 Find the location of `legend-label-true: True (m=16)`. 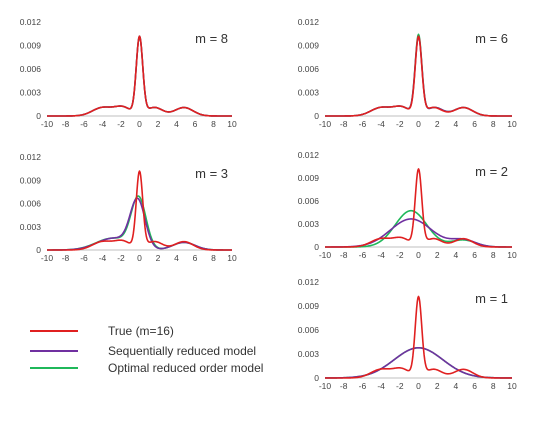

legend-label-true: True (m=16) is located at coordinates (141, 331).